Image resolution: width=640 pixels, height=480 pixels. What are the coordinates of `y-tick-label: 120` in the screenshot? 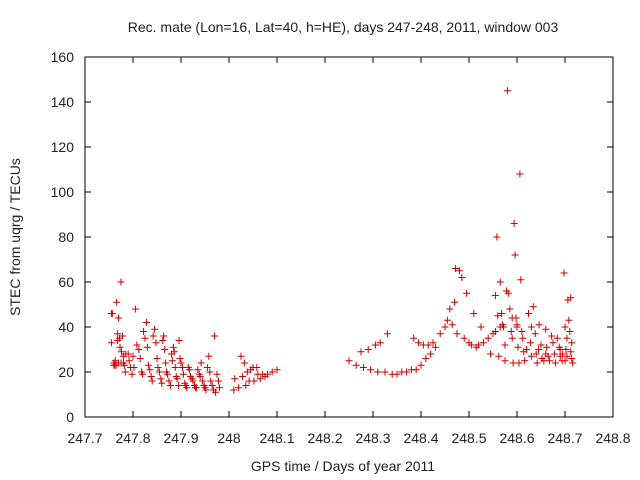 It's located at (63, 147).